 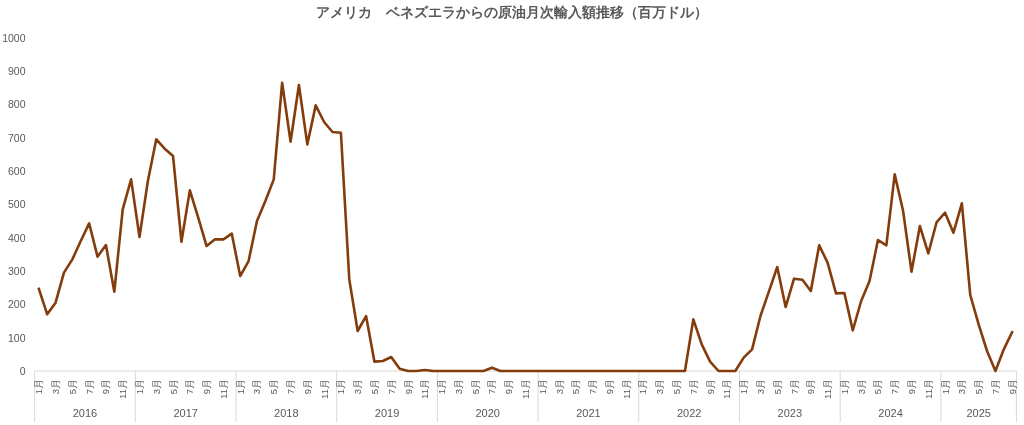 I want to click on y-tick: 100, so click(x=16, y=337).